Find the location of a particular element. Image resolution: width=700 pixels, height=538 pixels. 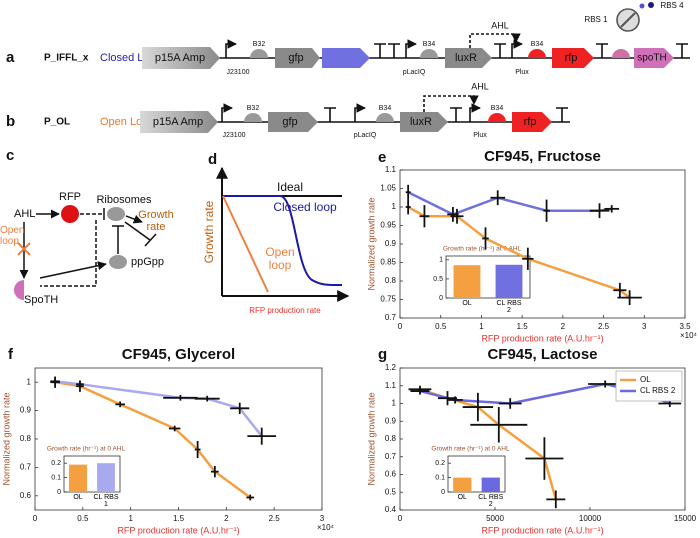

y-tick-label: 1 is located at coordinates (394, 206).